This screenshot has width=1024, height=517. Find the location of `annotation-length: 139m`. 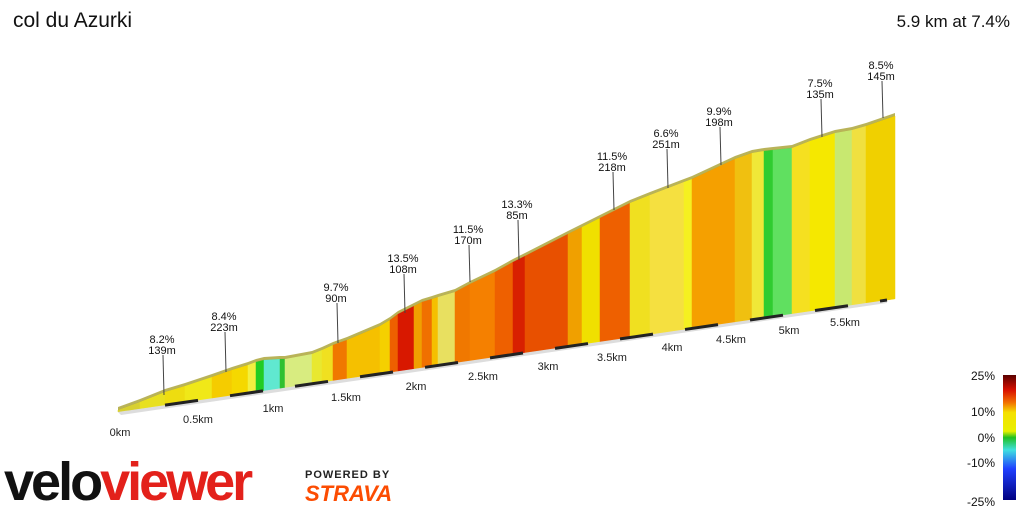

annotation-length: 139m is located at coordinates (162, 351).